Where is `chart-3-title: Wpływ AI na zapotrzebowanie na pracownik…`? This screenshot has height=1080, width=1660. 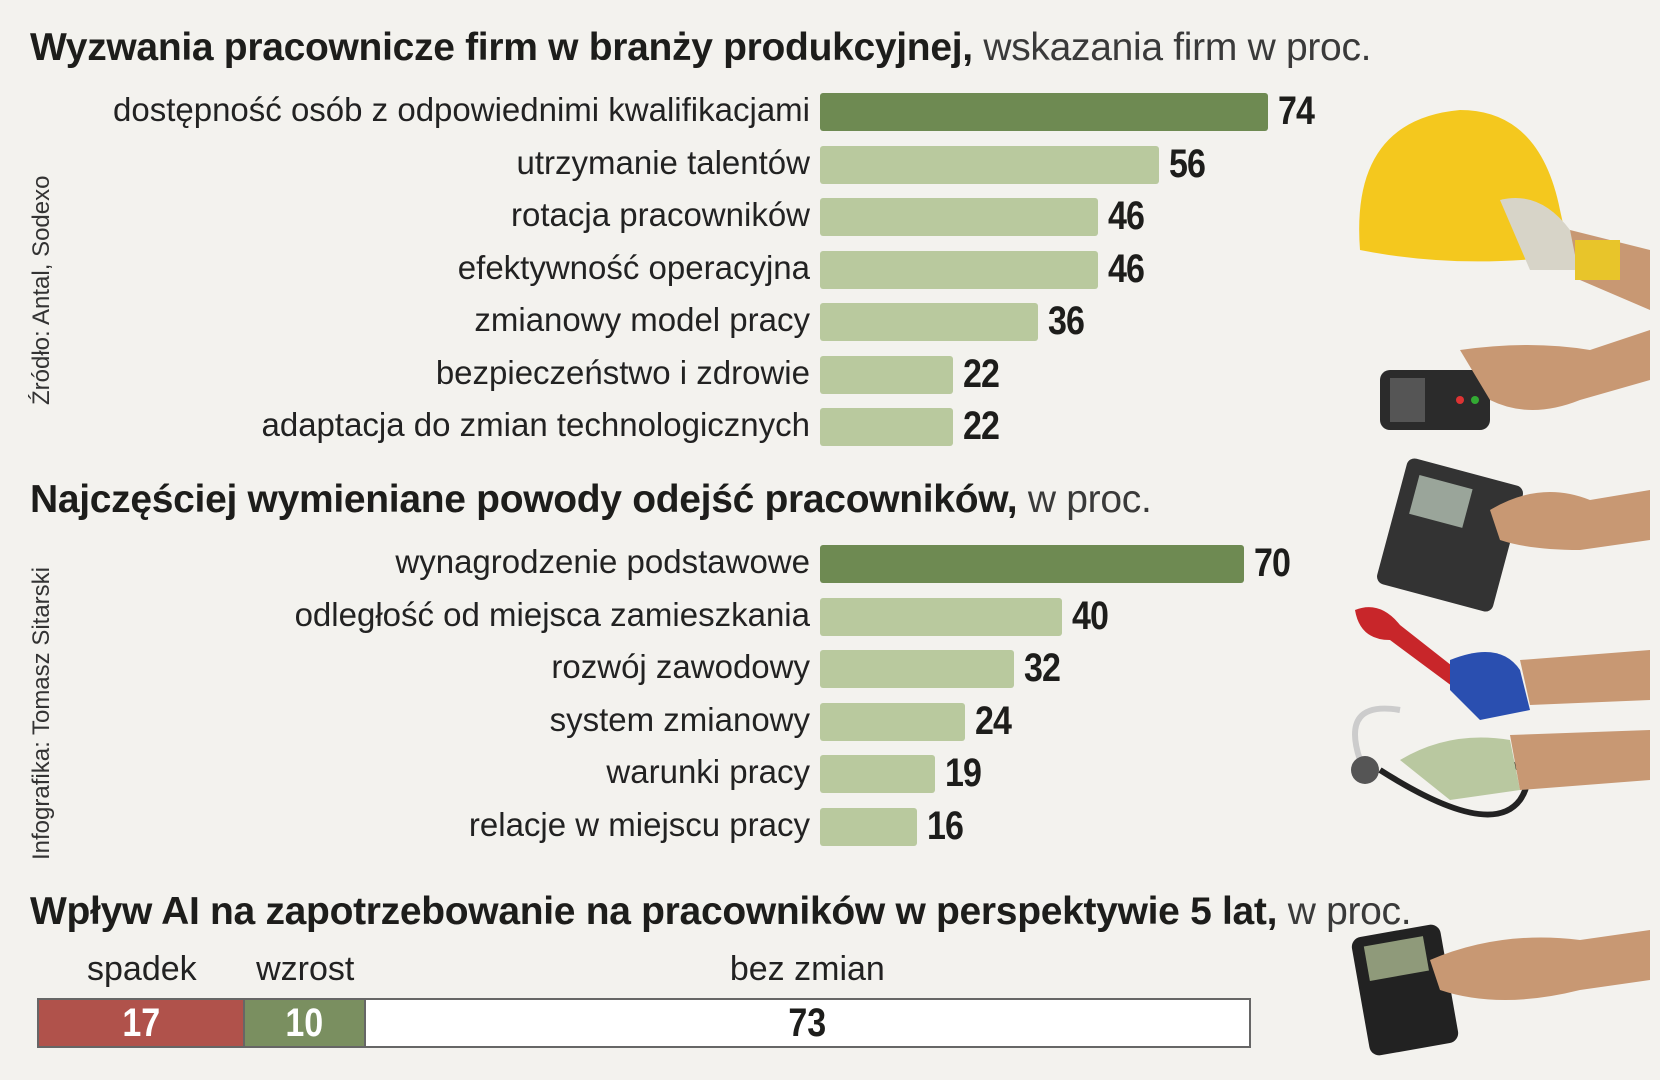
chart-3-title: Wpływ AI na zapotrzebowanie na pracownik… is located at coordinates (721, 912).